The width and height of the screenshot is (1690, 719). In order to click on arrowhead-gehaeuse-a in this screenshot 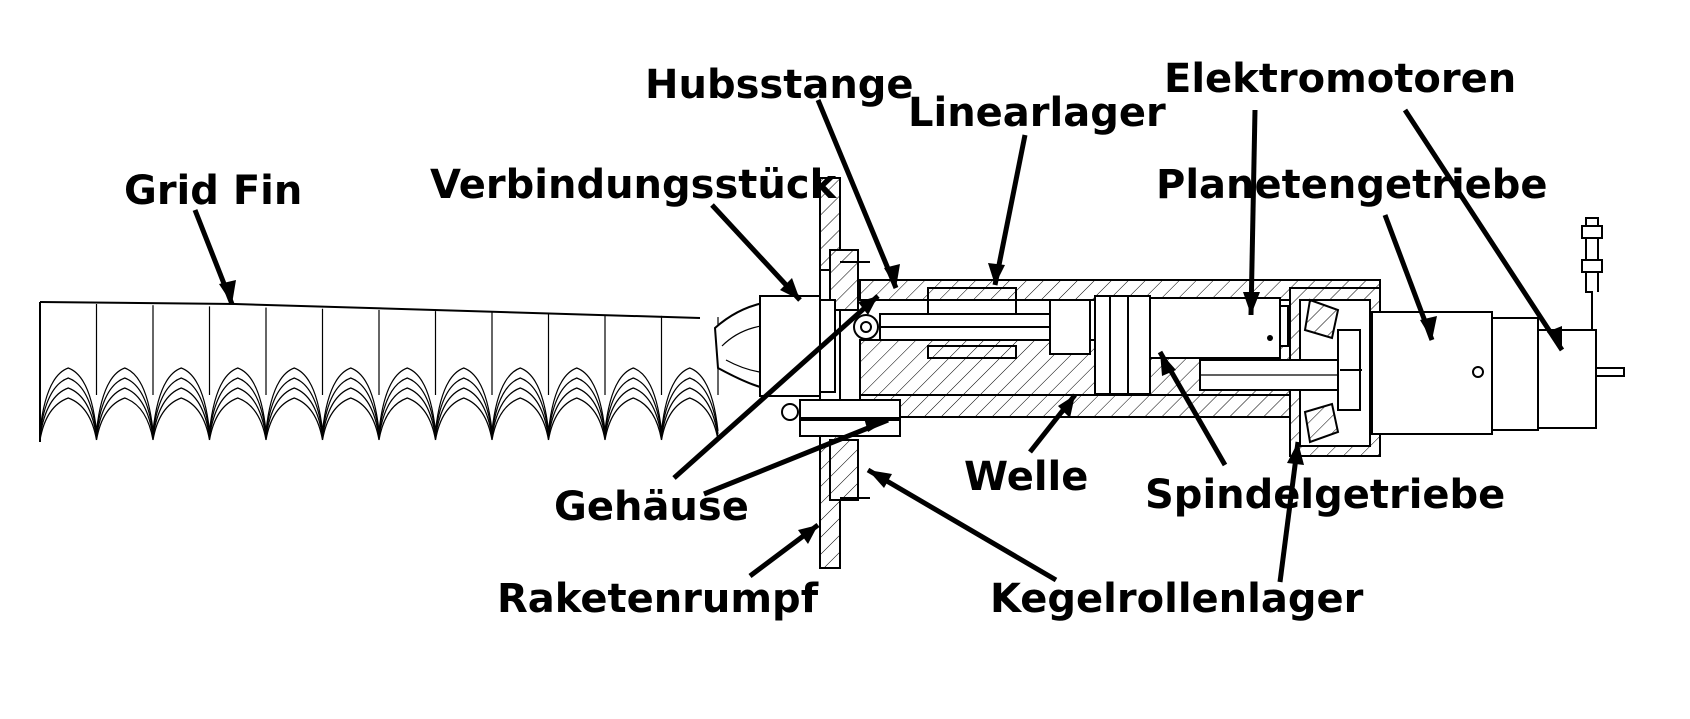, I will do `click(868, 305)`.